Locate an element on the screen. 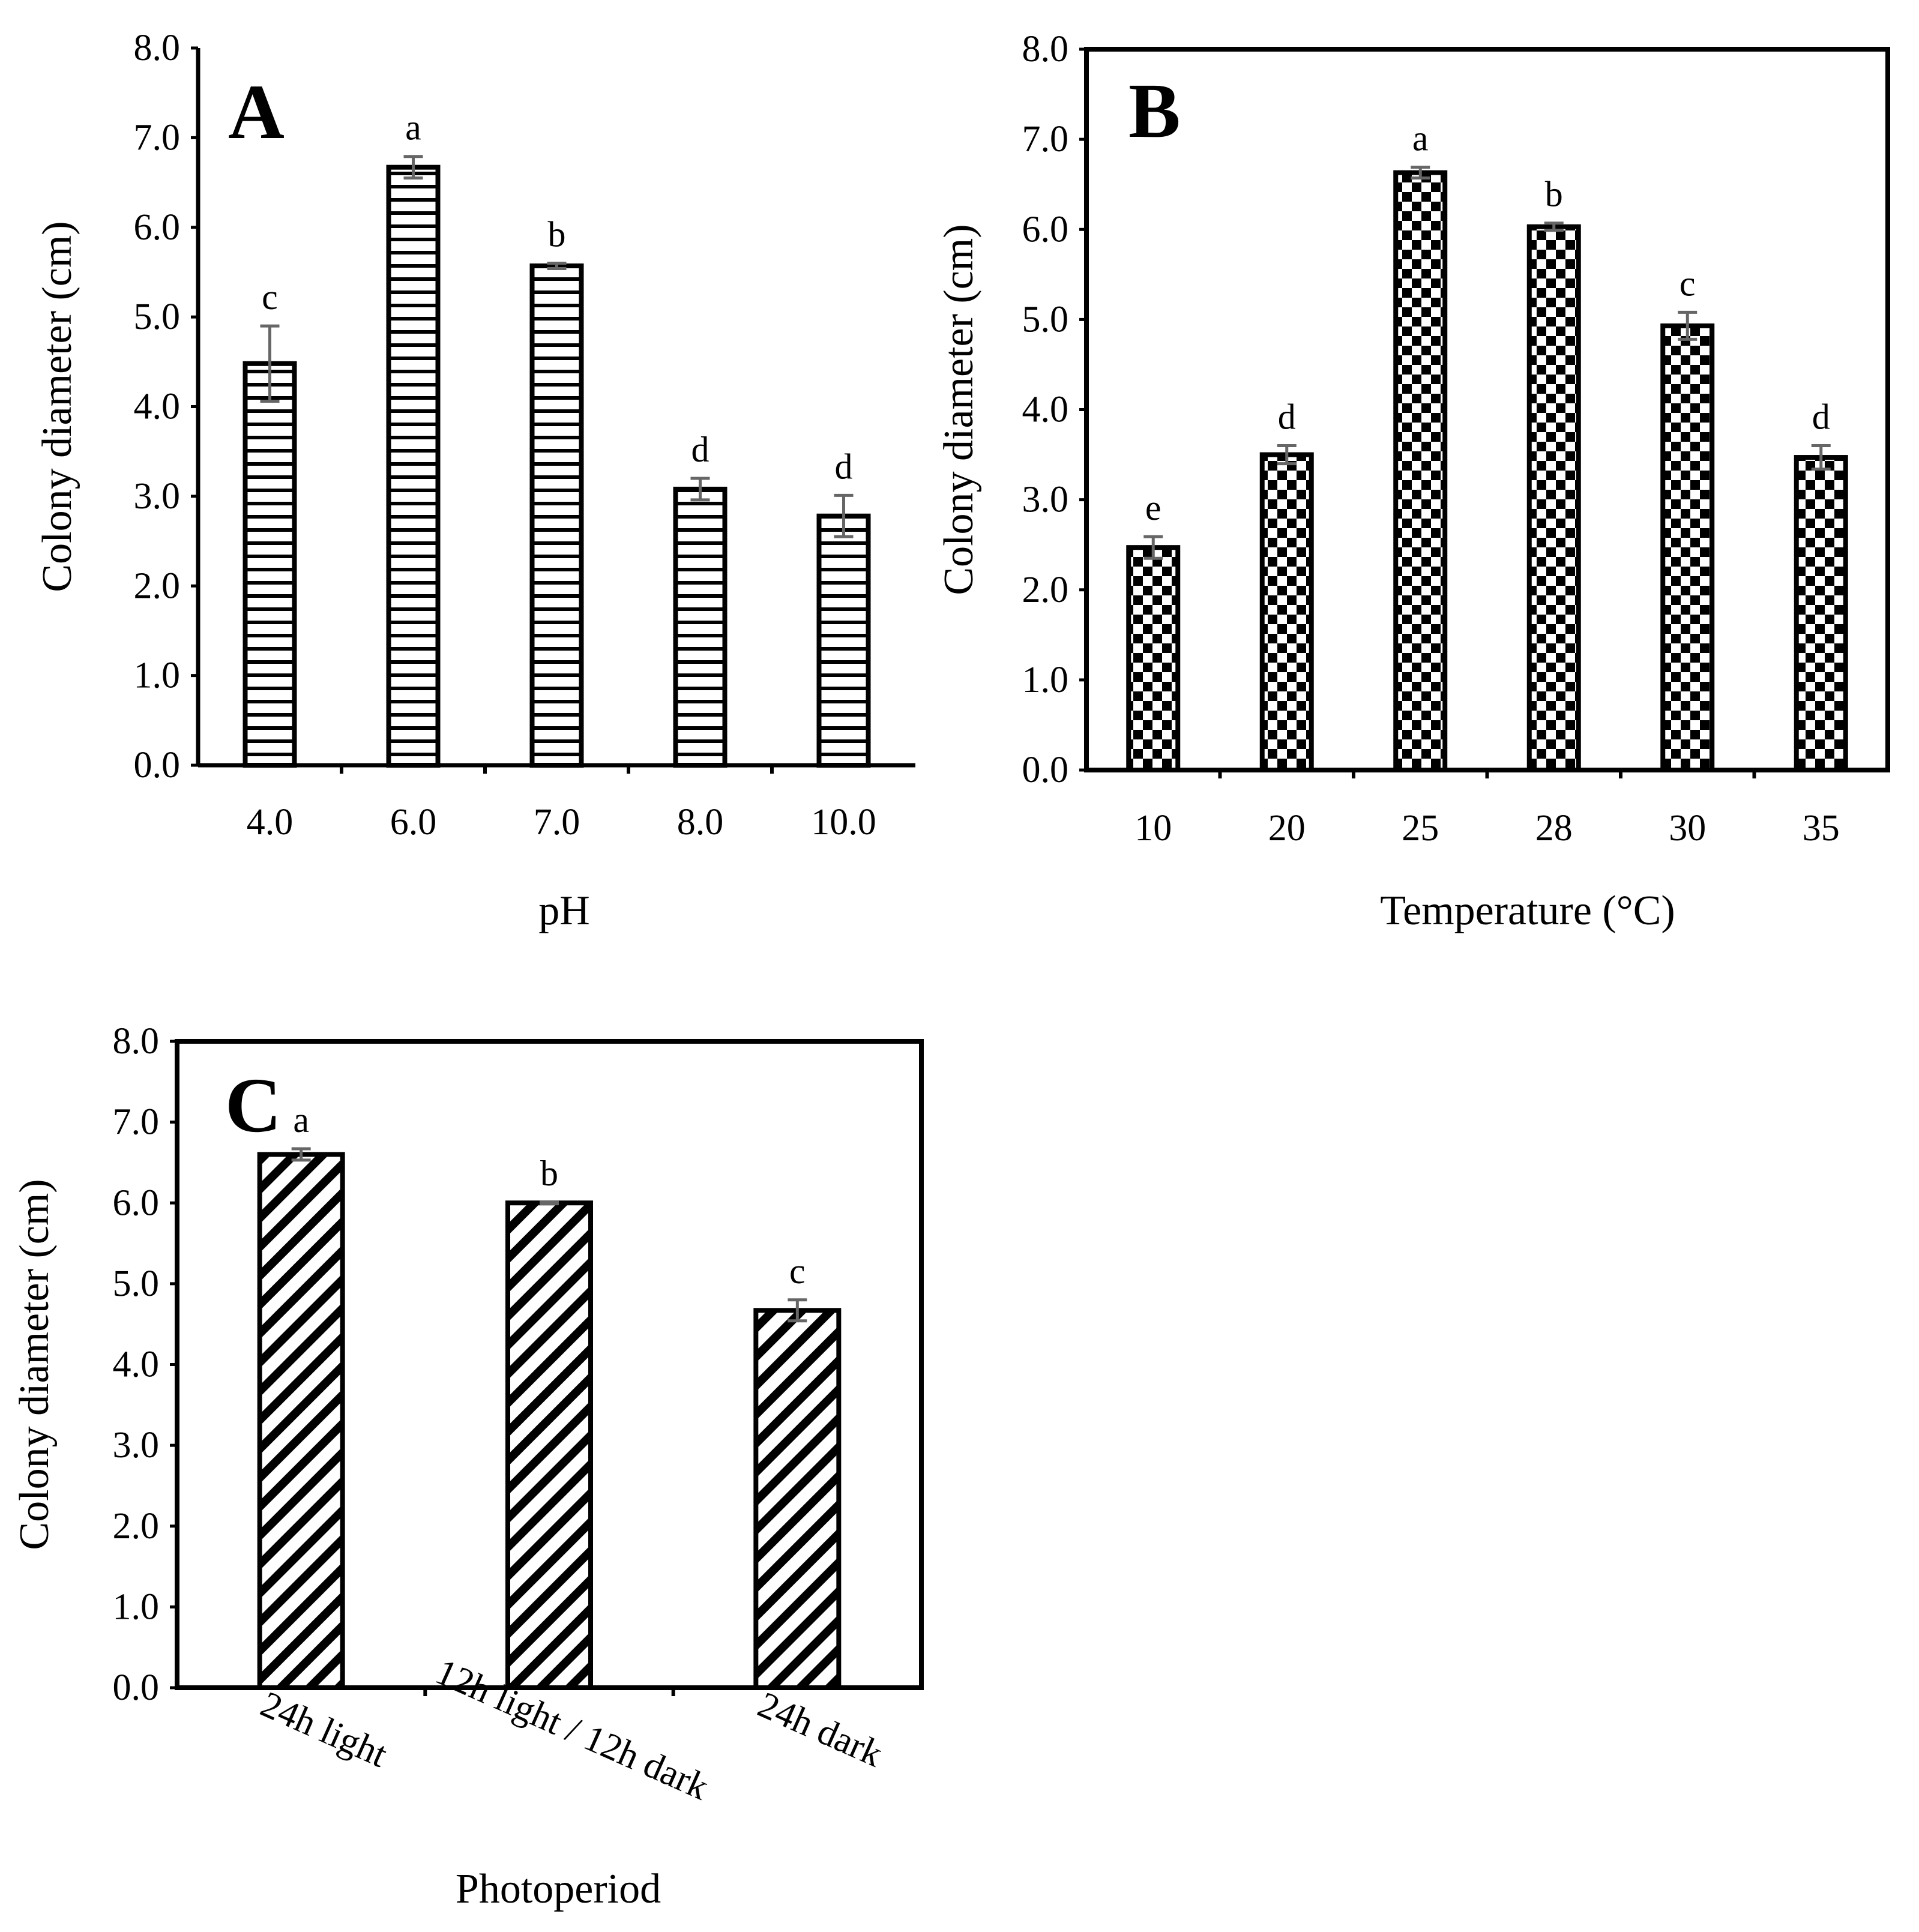  x-axis-label: Temperature (°C) is located at coordinates (1527, 911).